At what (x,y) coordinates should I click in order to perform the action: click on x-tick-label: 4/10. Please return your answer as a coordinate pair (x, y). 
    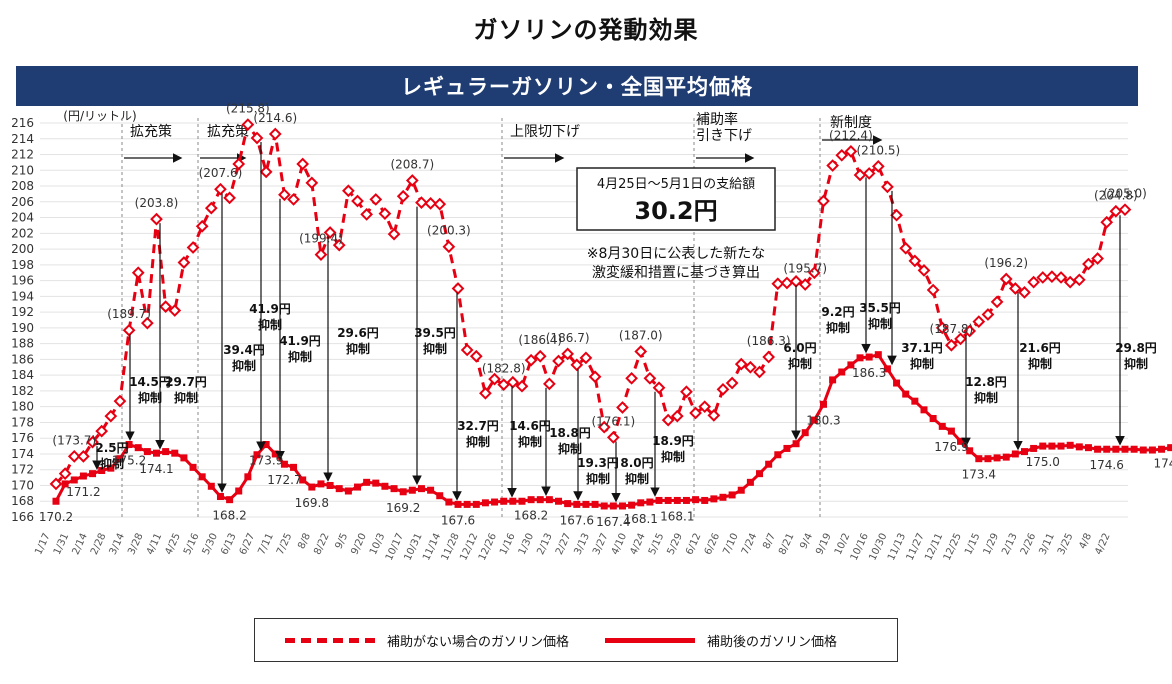
    Looking at the image, I should click on (619, 544).